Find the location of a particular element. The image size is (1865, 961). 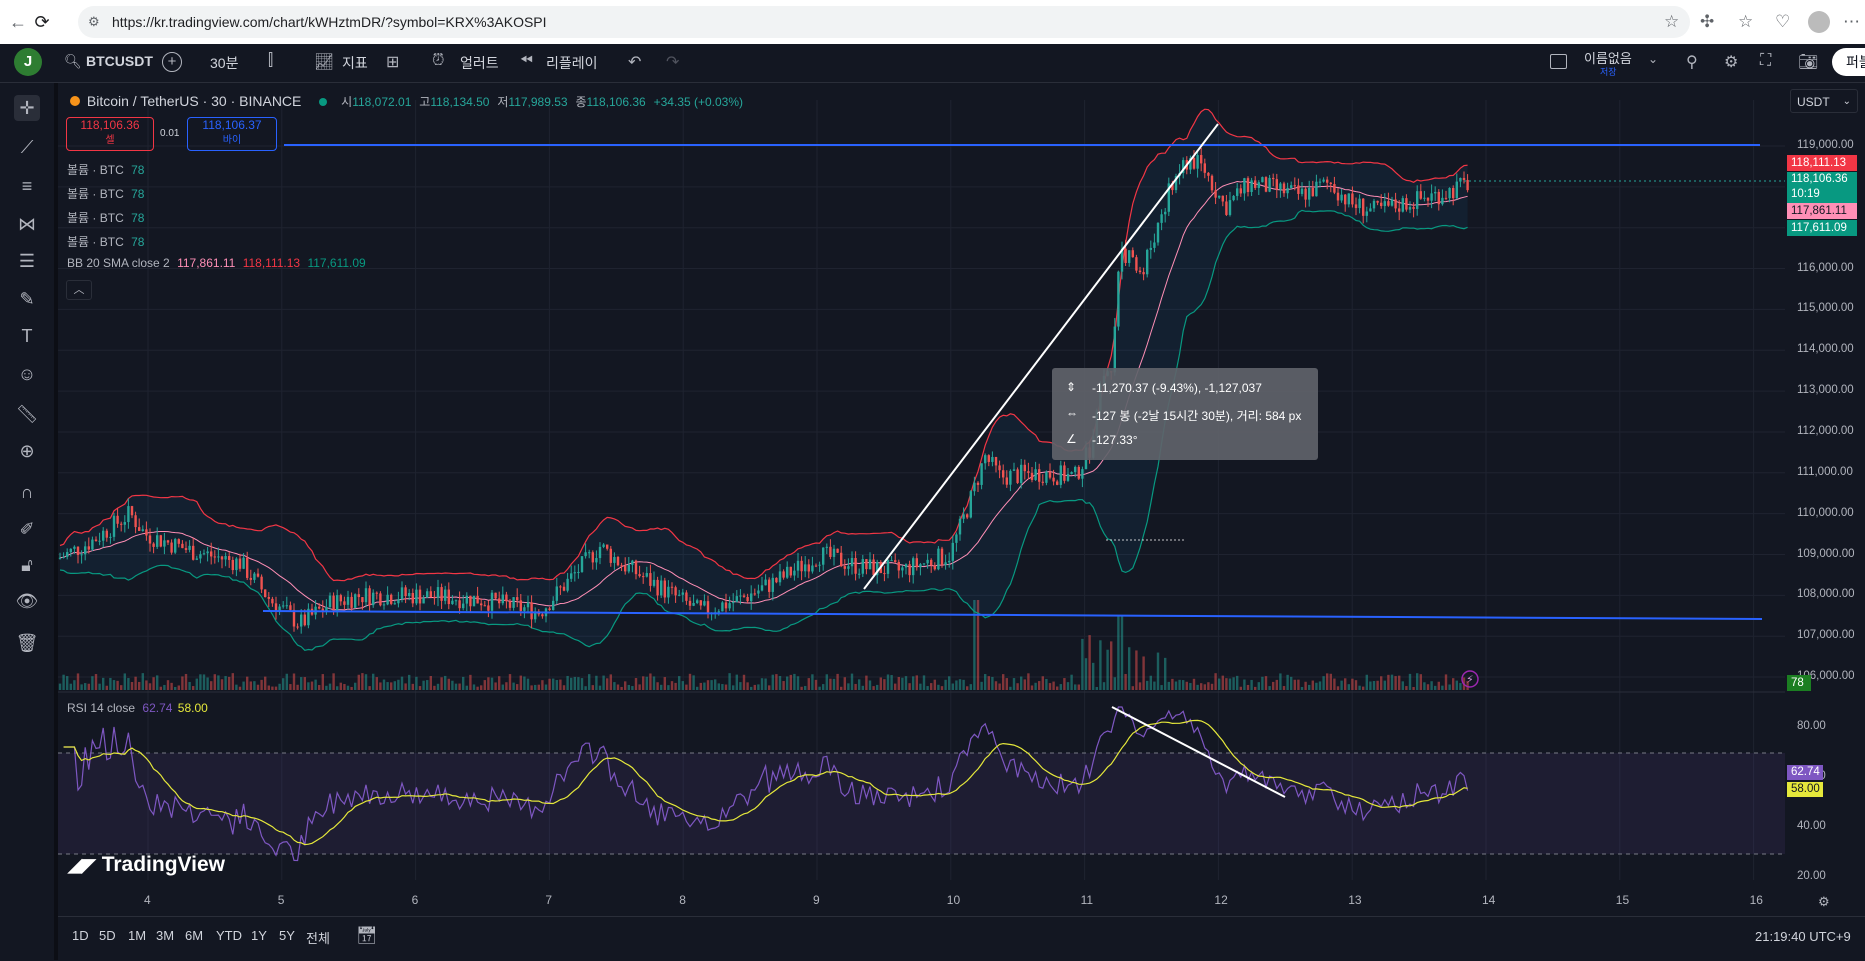

last-price-tag: 118,106.36 10:19 is located at coordinates (1822, 188).